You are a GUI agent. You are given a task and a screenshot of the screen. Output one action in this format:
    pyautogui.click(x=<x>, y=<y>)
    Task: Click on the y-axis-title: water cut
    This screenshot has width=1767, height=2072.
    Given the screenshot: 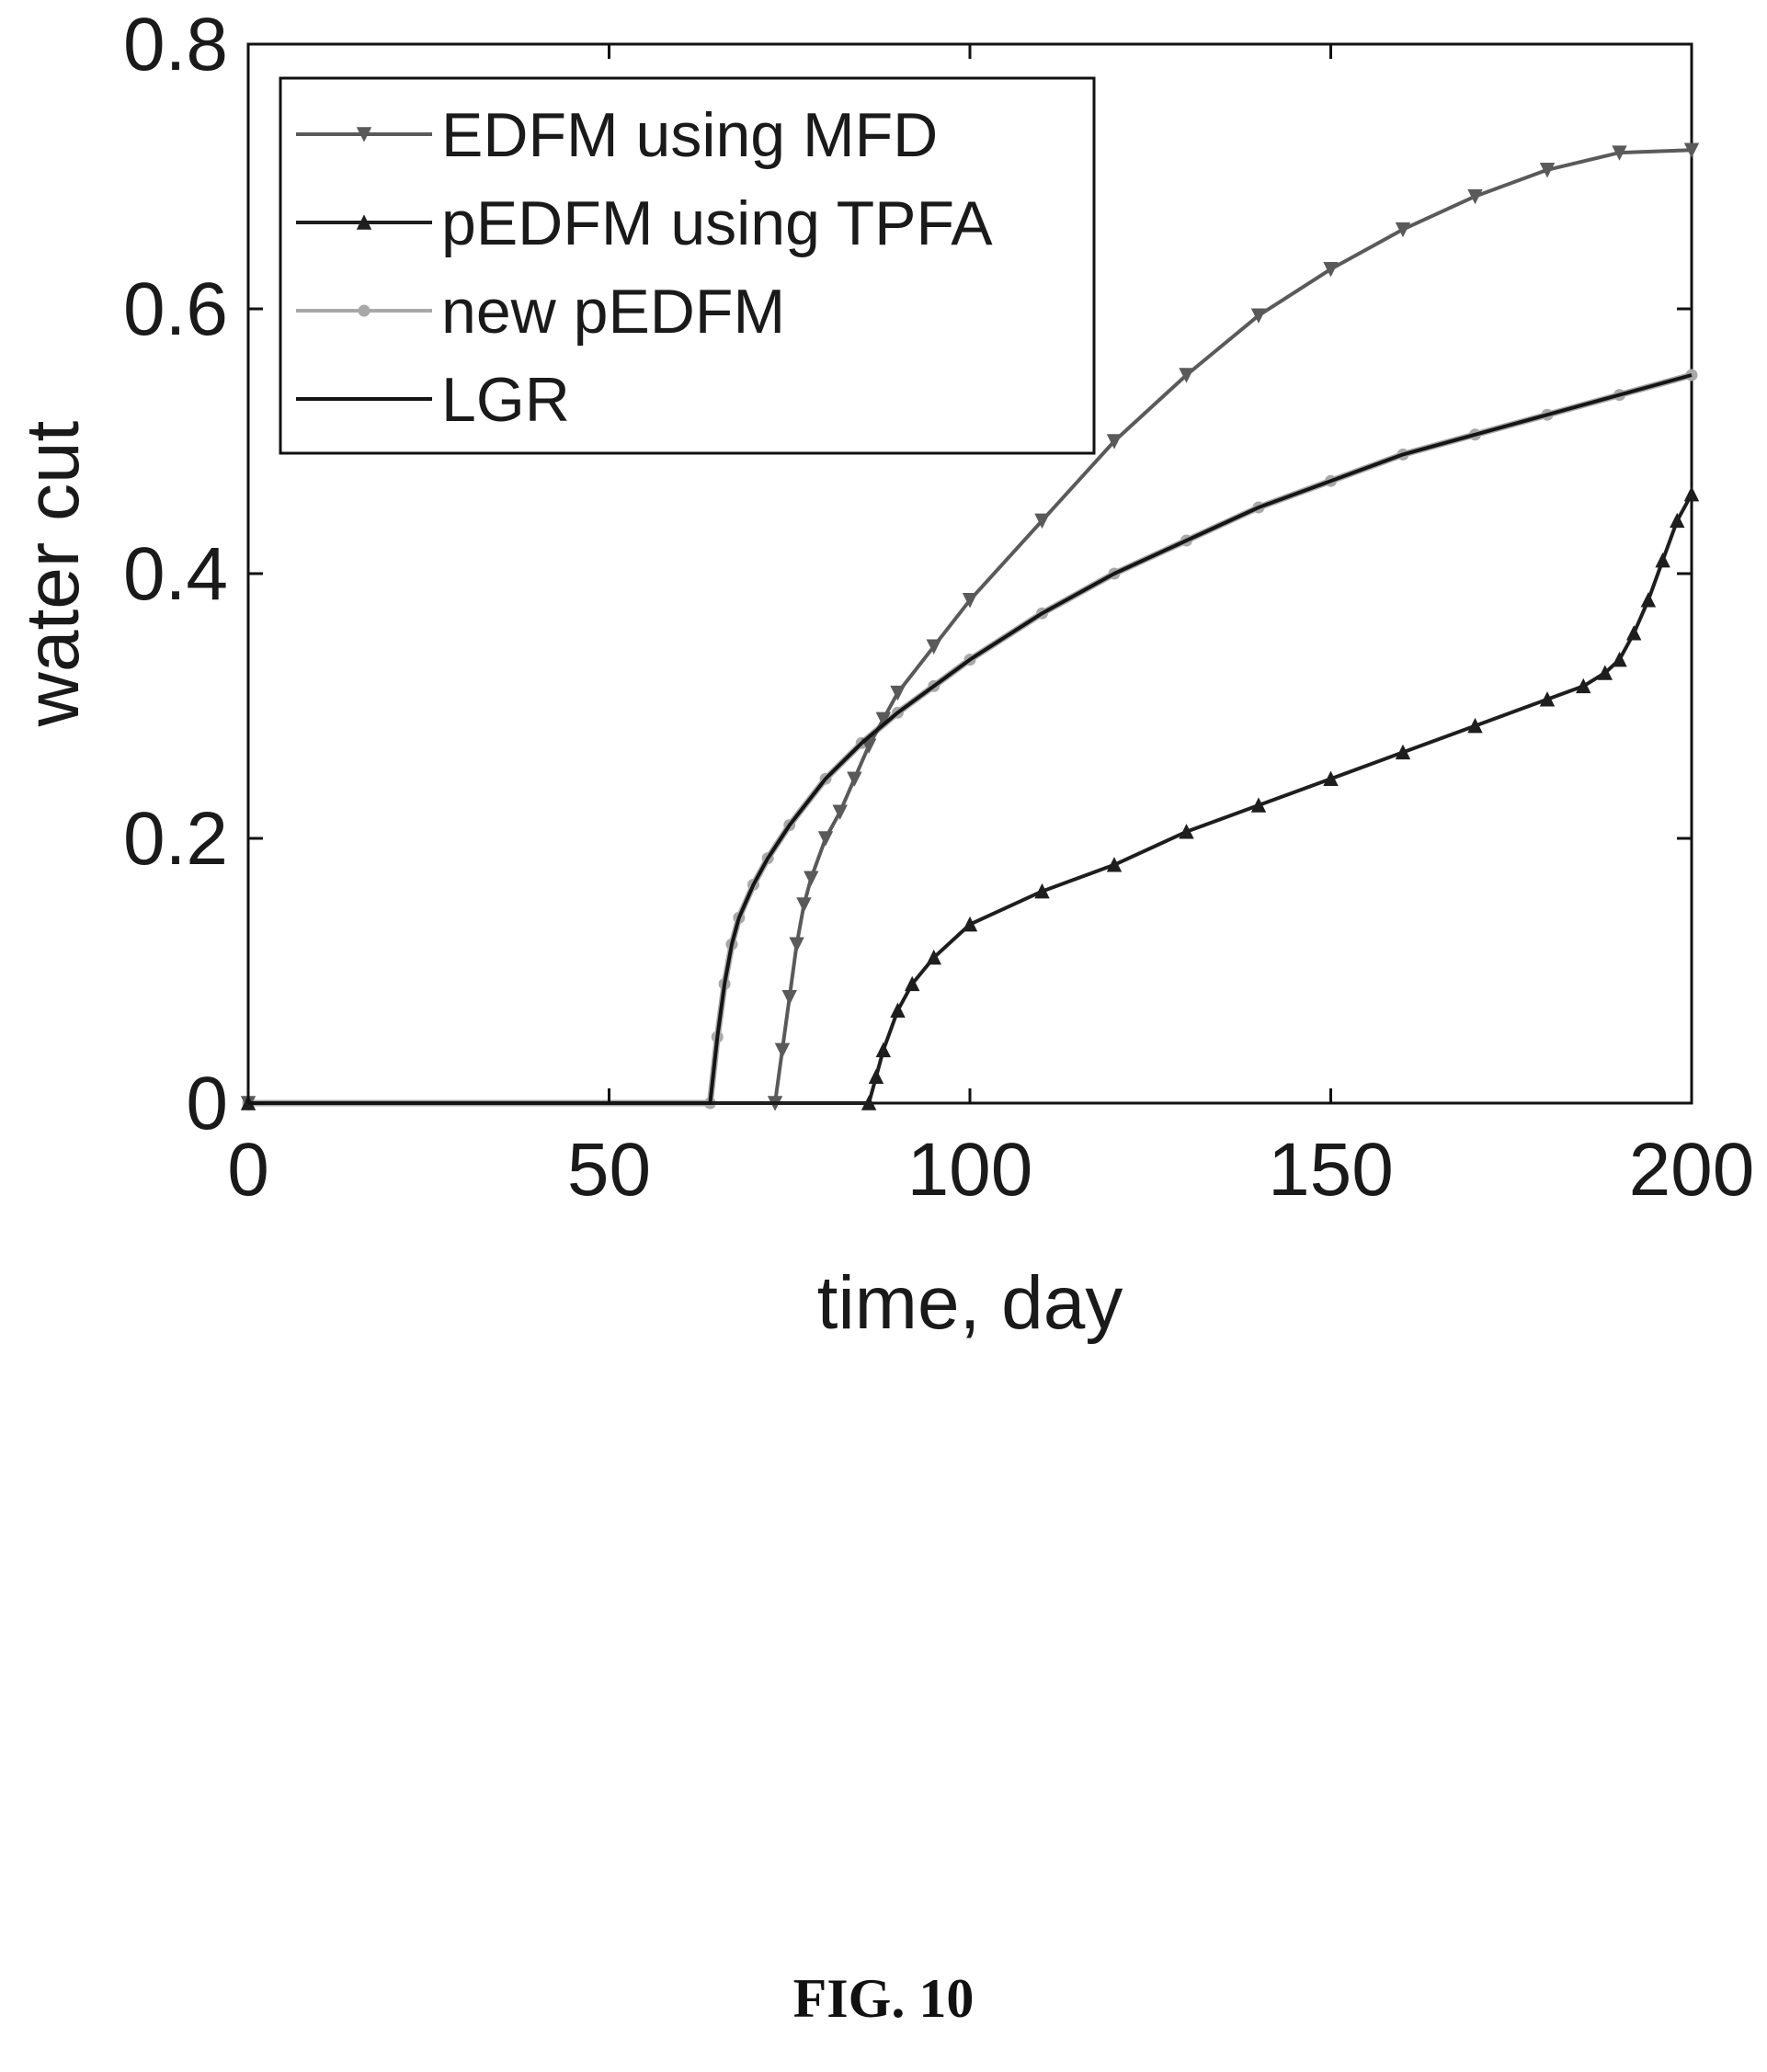 What is the action you would take?
    pyautogui.click(x=53, y=574)
    